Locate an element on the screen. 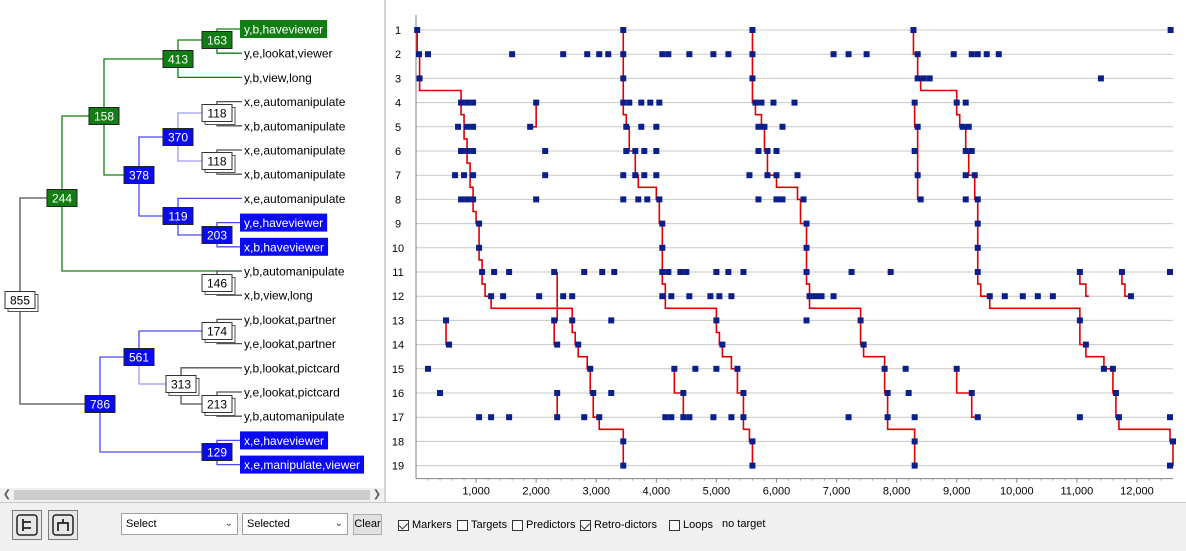 This screenshot has height=551, width=1186. tree-node: 378 is located at coordinates (139, 175).